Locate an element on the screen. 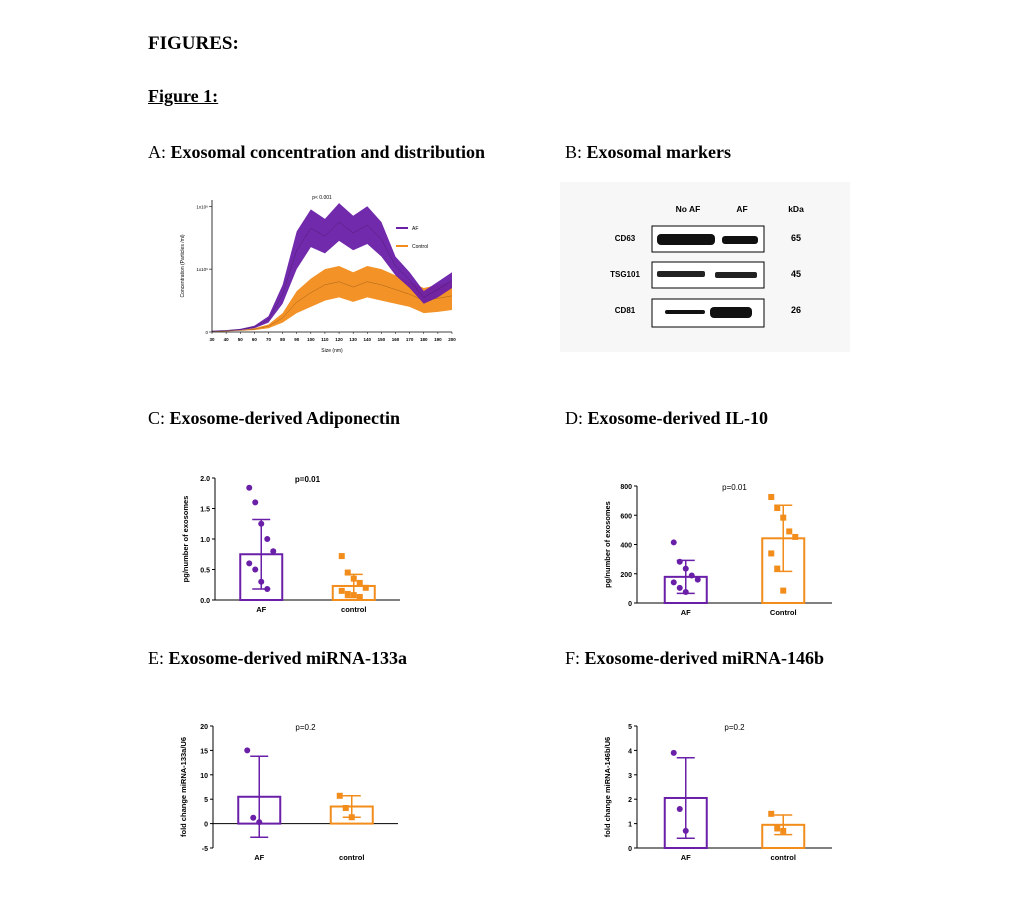  x-tick-label: 120 is located at coordinates (339, 339).